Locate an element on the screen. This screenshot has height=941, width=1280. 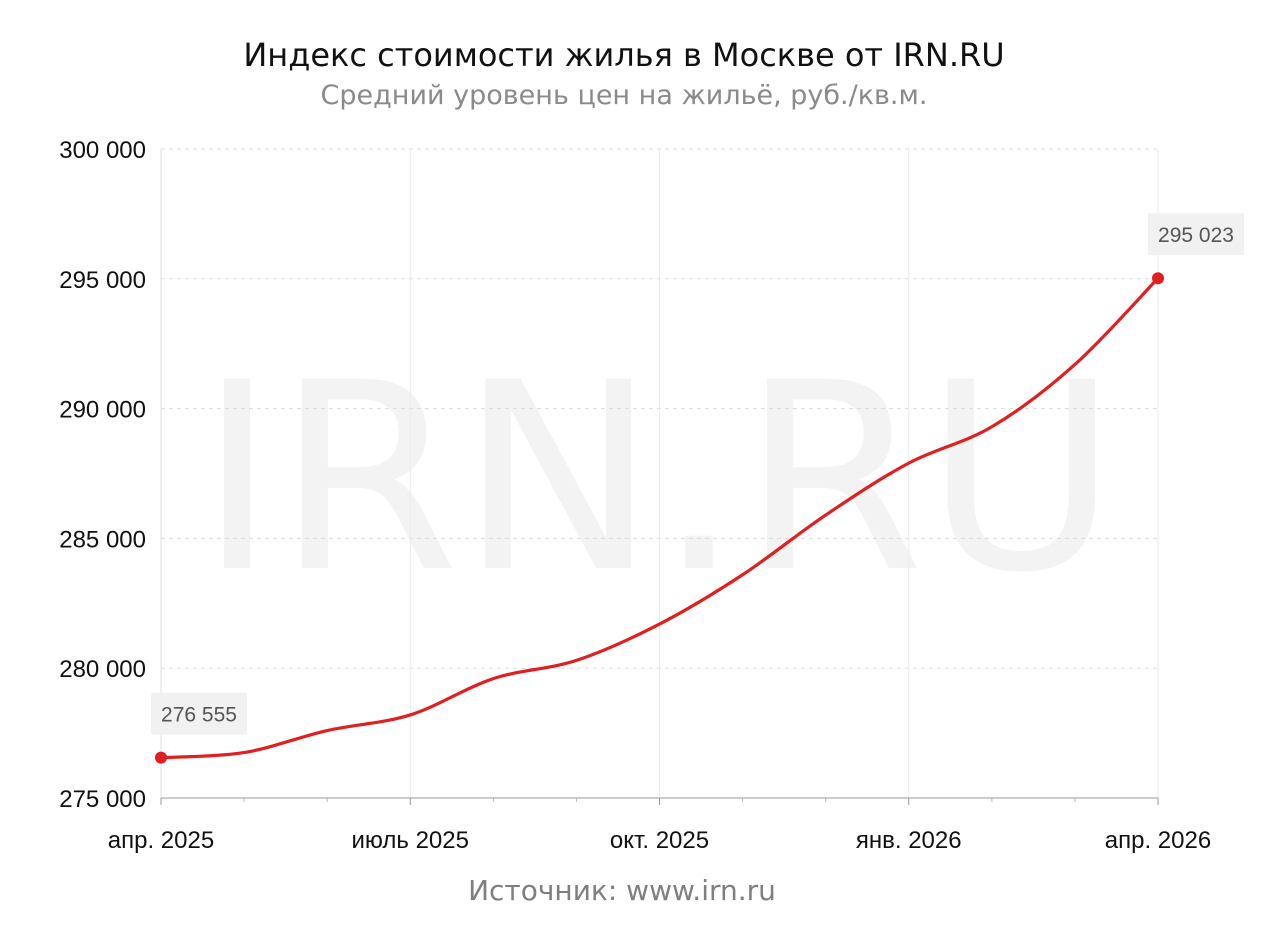
y-tick-label: 295 000 is located at coordinates (102, 280).